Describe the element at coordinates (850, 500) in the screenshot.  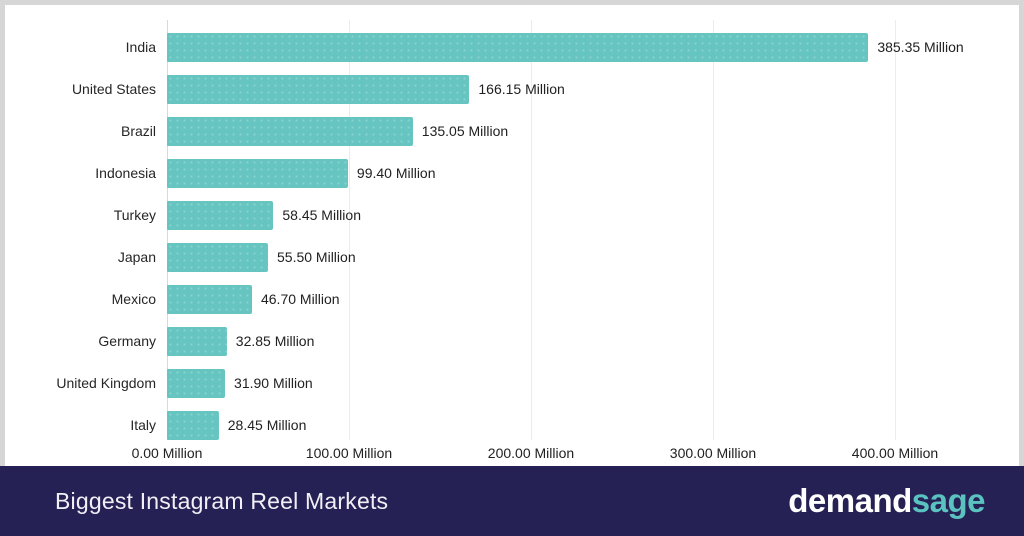
I see `logo-text-demand: demand` at that location.